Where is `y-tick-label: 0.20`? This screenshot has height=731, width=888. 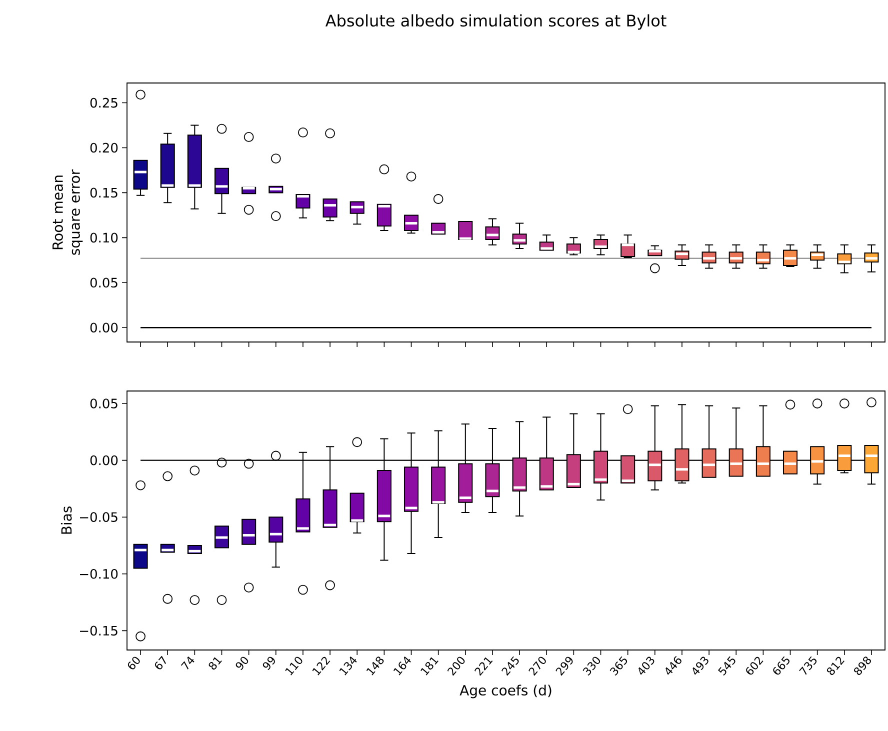 y-tick-label: 0.20 is located at coordinates (104, 147).